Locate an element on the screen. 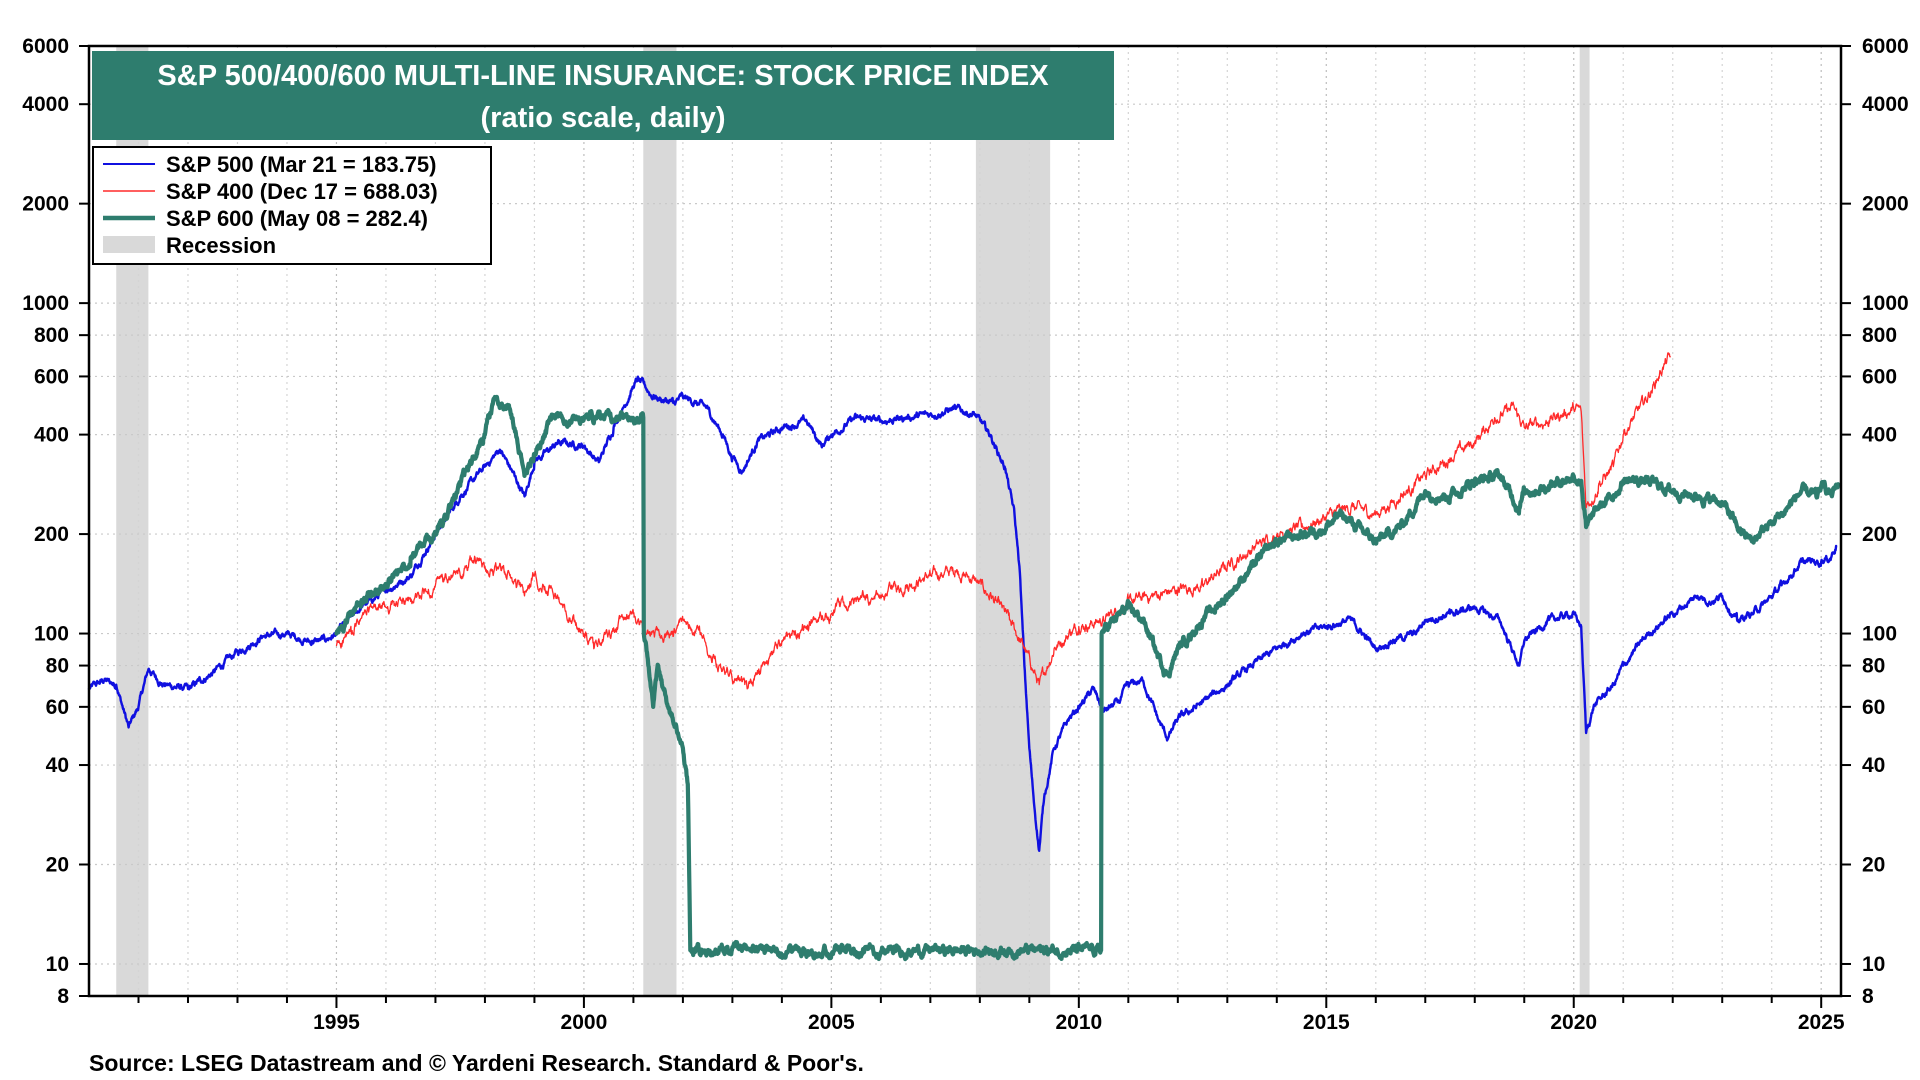  y-tick-label-left: 10 is located at coordinates (57, 964).